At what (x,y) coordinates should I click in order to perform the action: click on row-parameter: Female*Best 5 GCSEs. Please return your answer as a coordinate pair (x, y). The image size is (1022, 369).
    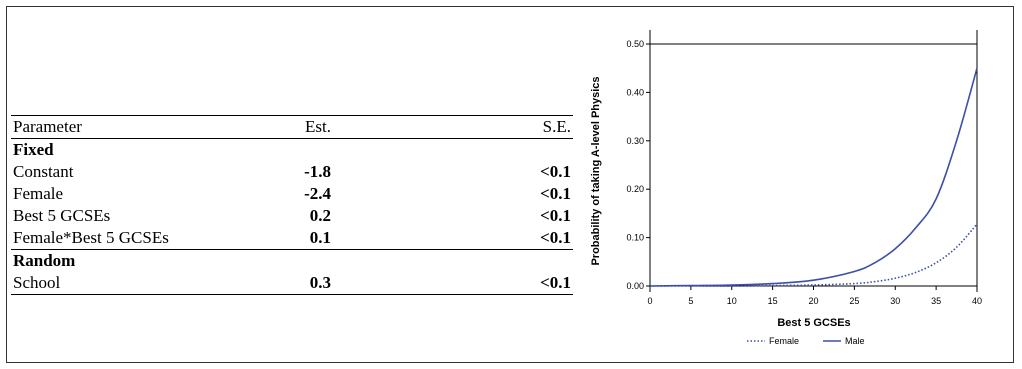
    Looking at the image, I should click on (91, 237).